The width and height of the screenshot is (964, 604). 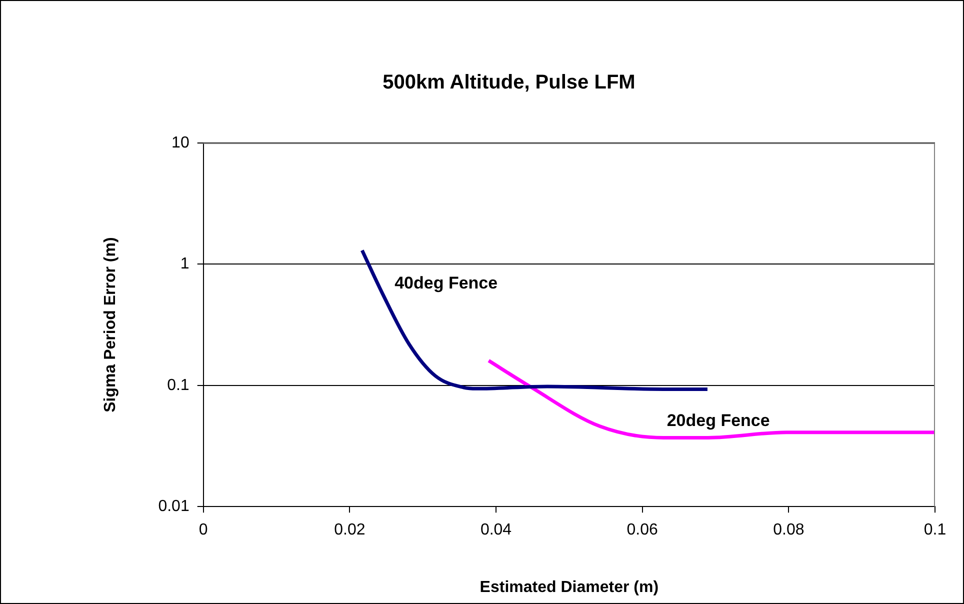 What do you see at coordinates (111, 324) in the screenshot?
I see `y-axis-title: Sigma Period Error (m)` at bounding box center [111, 324].